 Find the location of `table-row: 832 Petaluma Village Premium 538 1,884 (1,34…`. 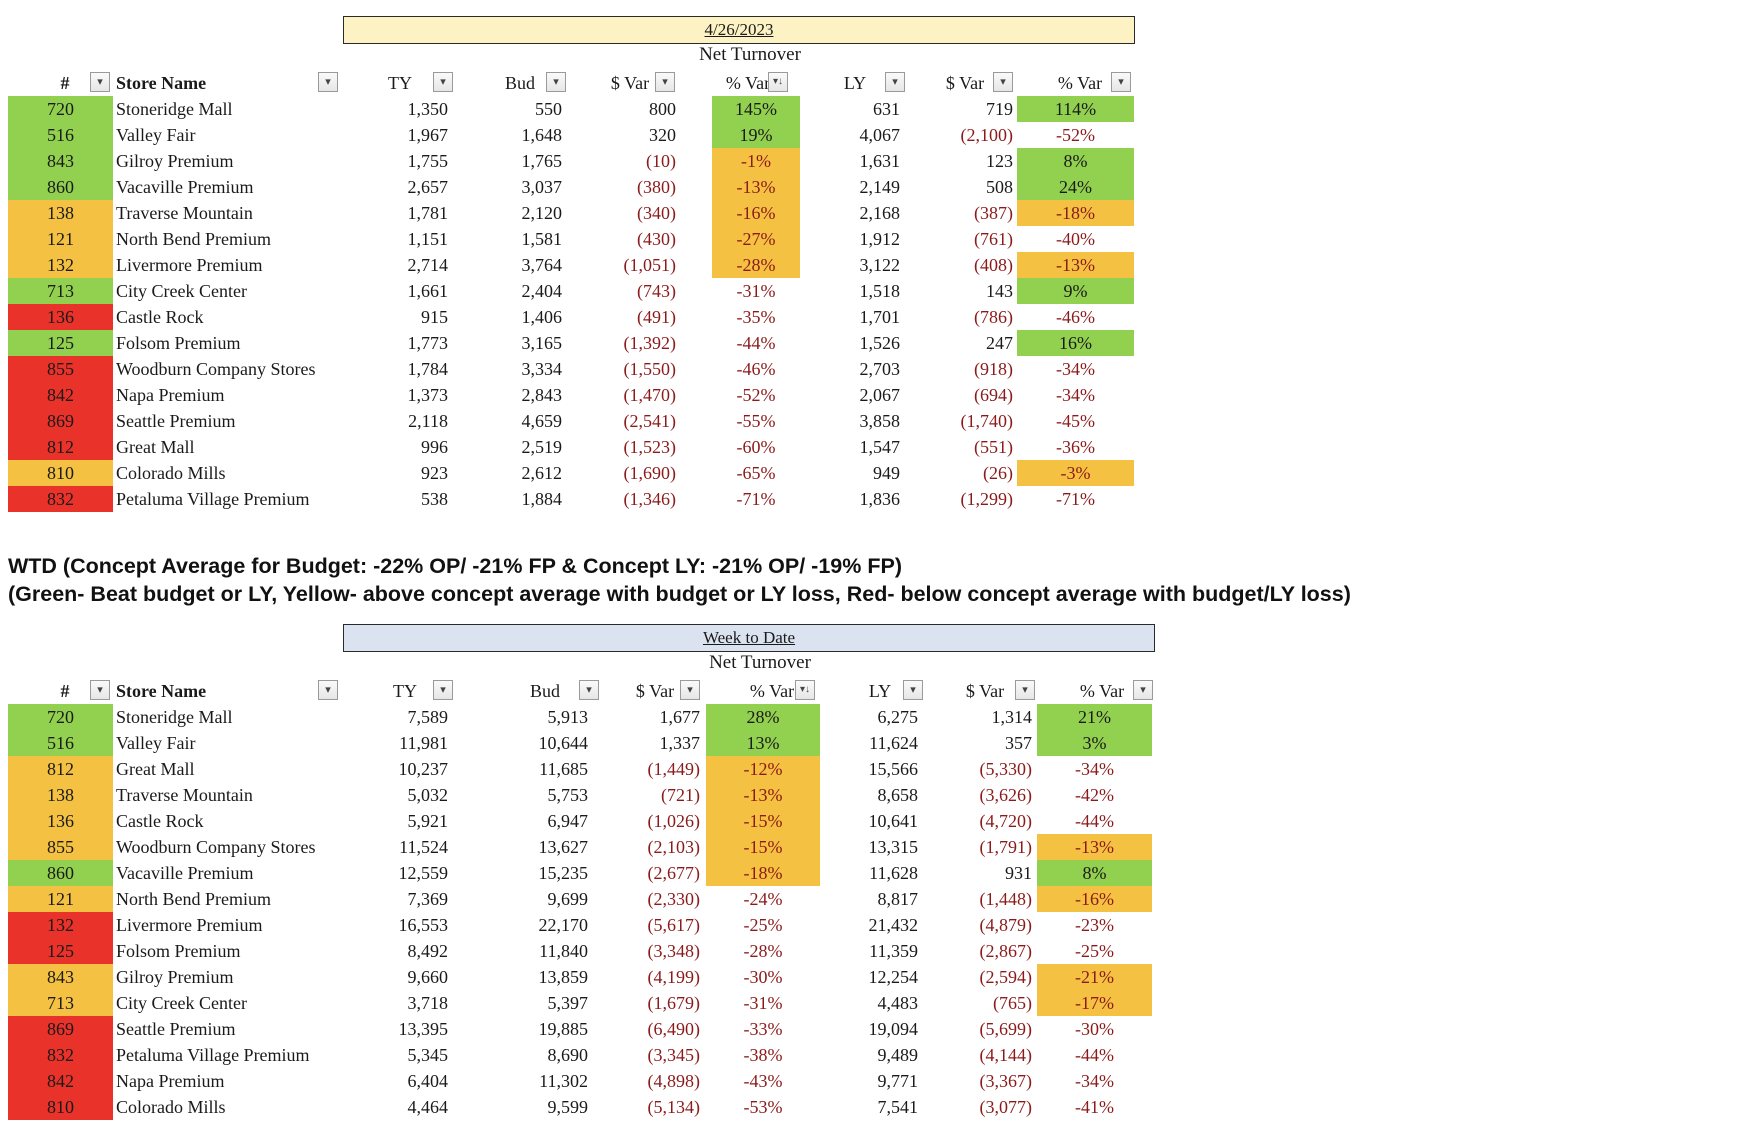

table-row: 832 Petaluma Village Premium 538 1,884 (1,34… is located at coordinates (580, 499).